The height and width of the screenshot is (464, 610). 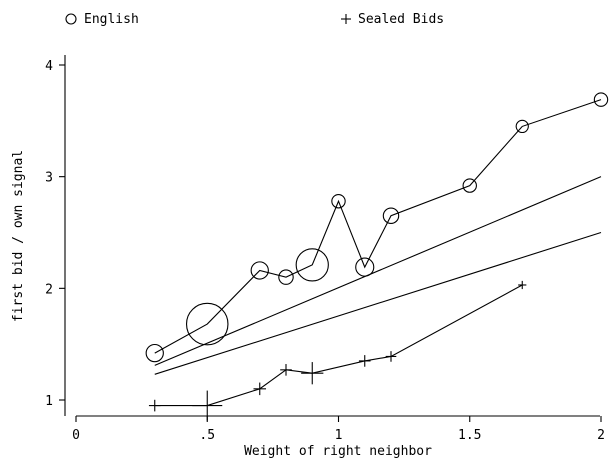 What do you see at coordinates (49, 289) in the screenshot?
I see `y-tick-label: 2` at bounding box center [49, 289].